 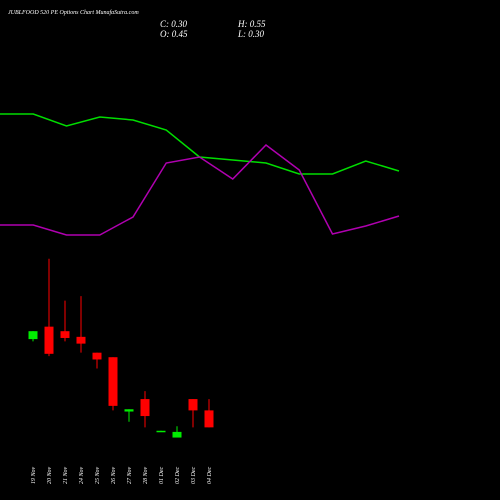 What do you see at coordinates (178, 475) in the screenshot?
I see `x-tick-label: 02 Dec` at bounding box center [178, 475].